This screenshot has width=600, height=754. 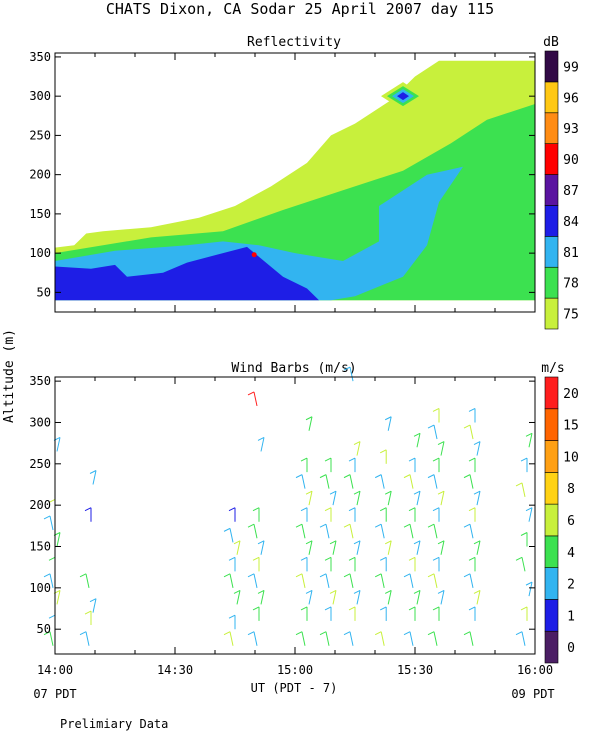 What do you see at coordinates (571, 191) in the screenshot?
I see `reflectivity-colorbar-label: 87` at bounding box center [571, 191].